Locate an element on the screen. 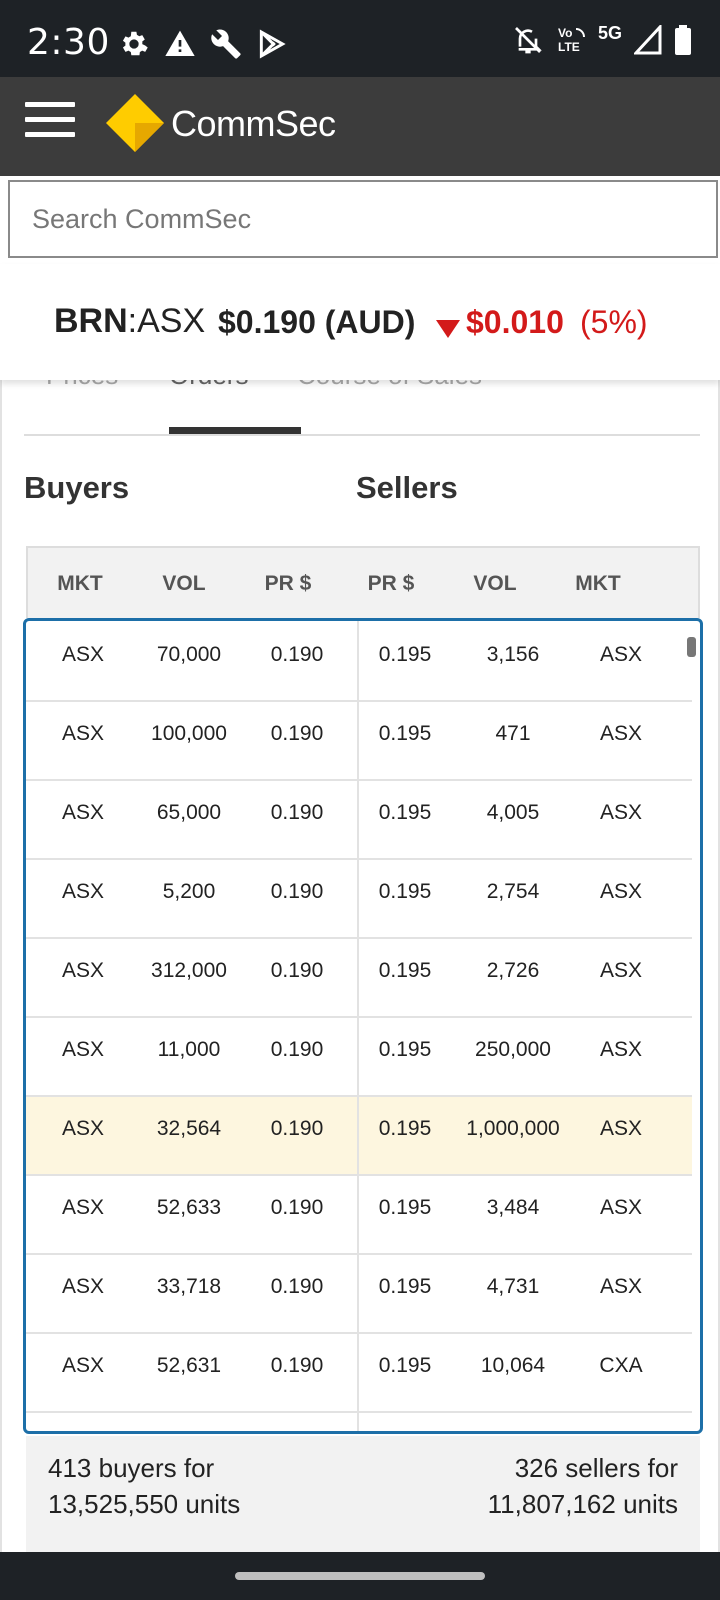 The width and height of the screenshot is (720, 1600). bell-off-icon is located at coordinates (528, 40).